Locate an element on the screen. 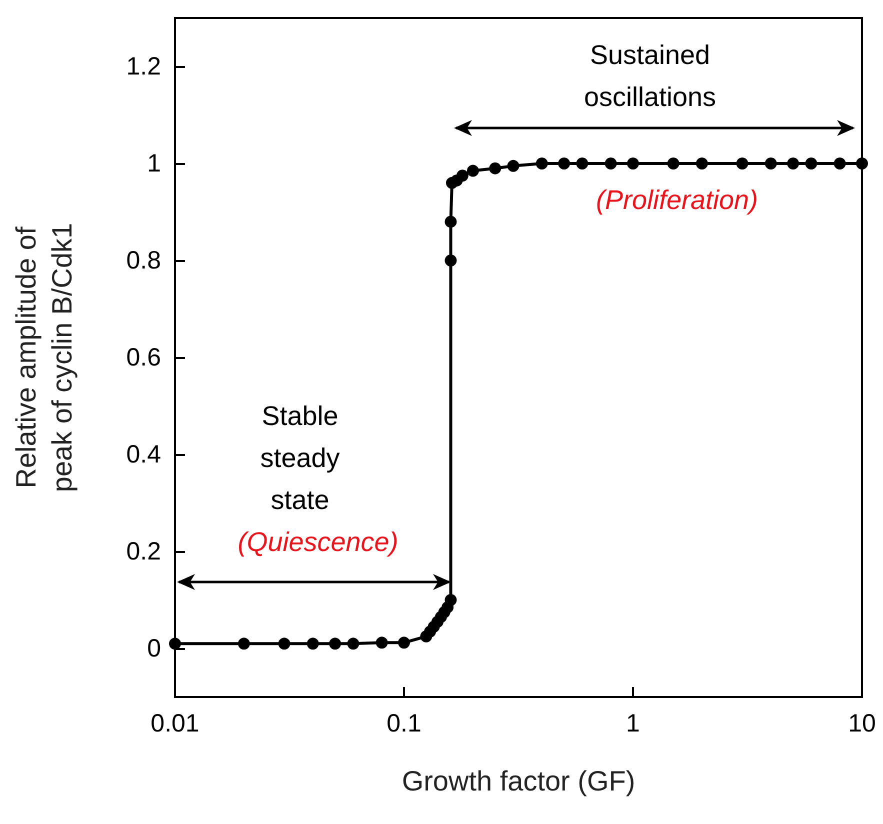 Image resolution: width=883 pixels, height=824 pixels. y-tick-label: 0.2 is located at coordinates (143, 552).